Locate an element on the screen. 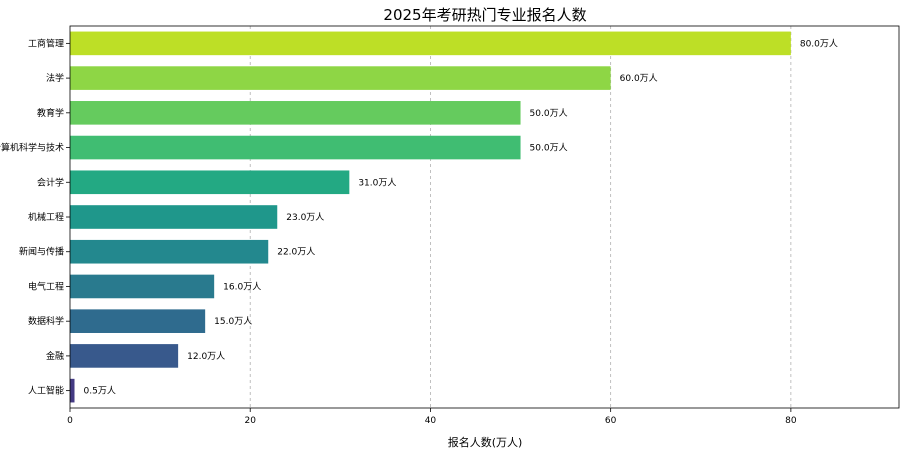 The height and width of the screenshot is (451, 900). y-tick-label: 机械工程 is located at coordinates (46, 217).